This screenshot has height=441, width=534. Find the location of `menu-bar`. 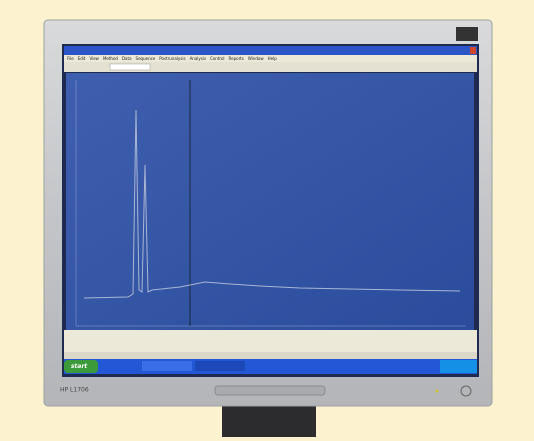

menu-bar is located at coordinates (270, 58).